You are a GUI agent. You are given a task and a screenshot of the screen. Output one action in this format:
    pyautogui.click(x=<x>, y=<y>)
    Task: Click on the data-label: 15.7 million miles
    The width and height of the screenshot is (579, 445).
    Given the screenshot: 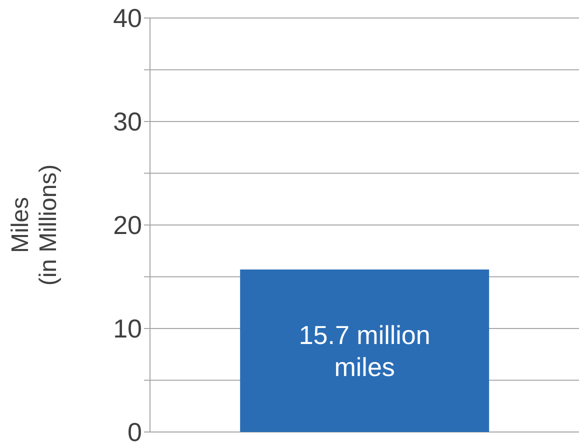 What is the action you would take?
    pyautogui.click(x=364, y=351)
    